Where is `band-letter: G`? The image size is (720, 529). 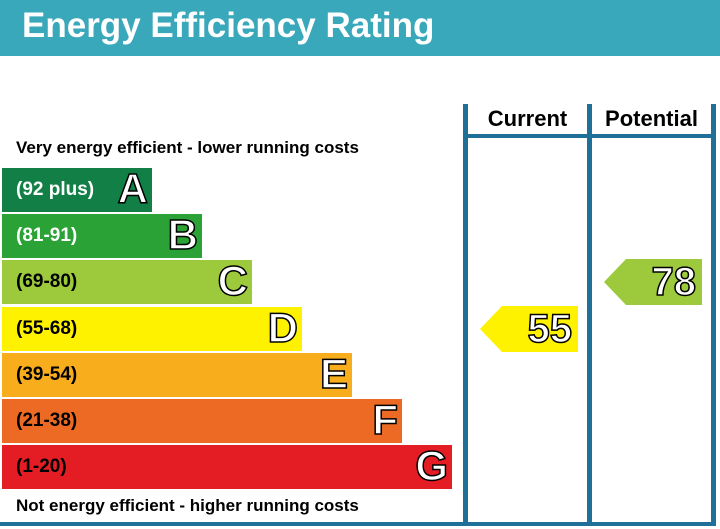
band-letter: G is located at coordinates (432, 466).